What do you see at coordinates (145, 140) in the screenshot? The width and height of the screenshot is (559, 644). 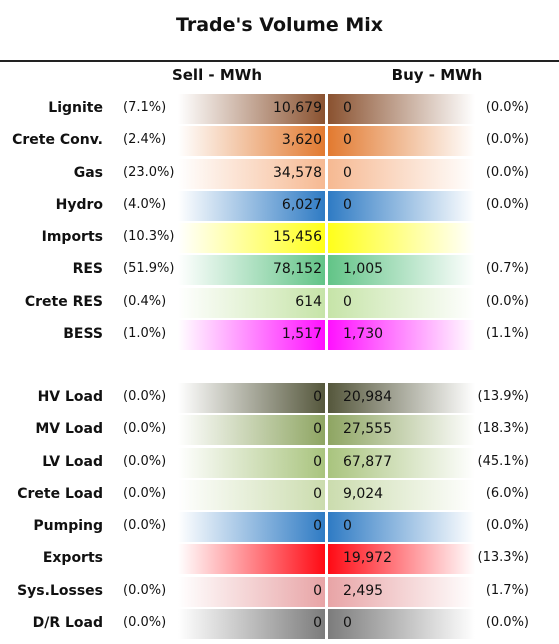 I see `sell-percent: (2.4%)` at bounding box center [145, 140].